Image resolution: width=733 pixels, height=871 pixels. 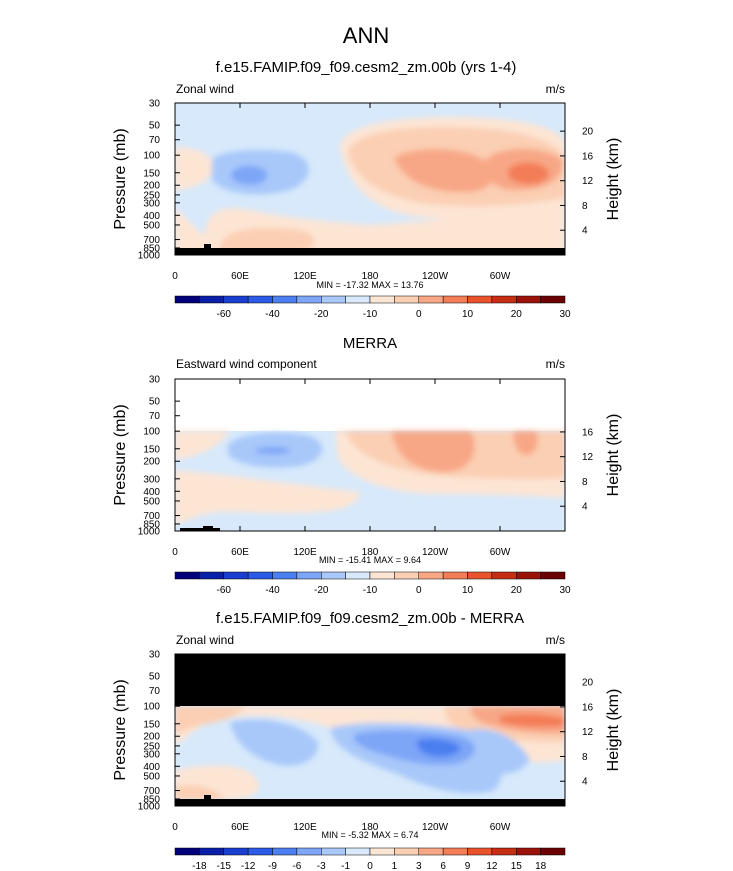 What do you see at coordinates (224, 866) in the screenshot?
I see `colorbar-label: -15` at bounding box center [224, 866].